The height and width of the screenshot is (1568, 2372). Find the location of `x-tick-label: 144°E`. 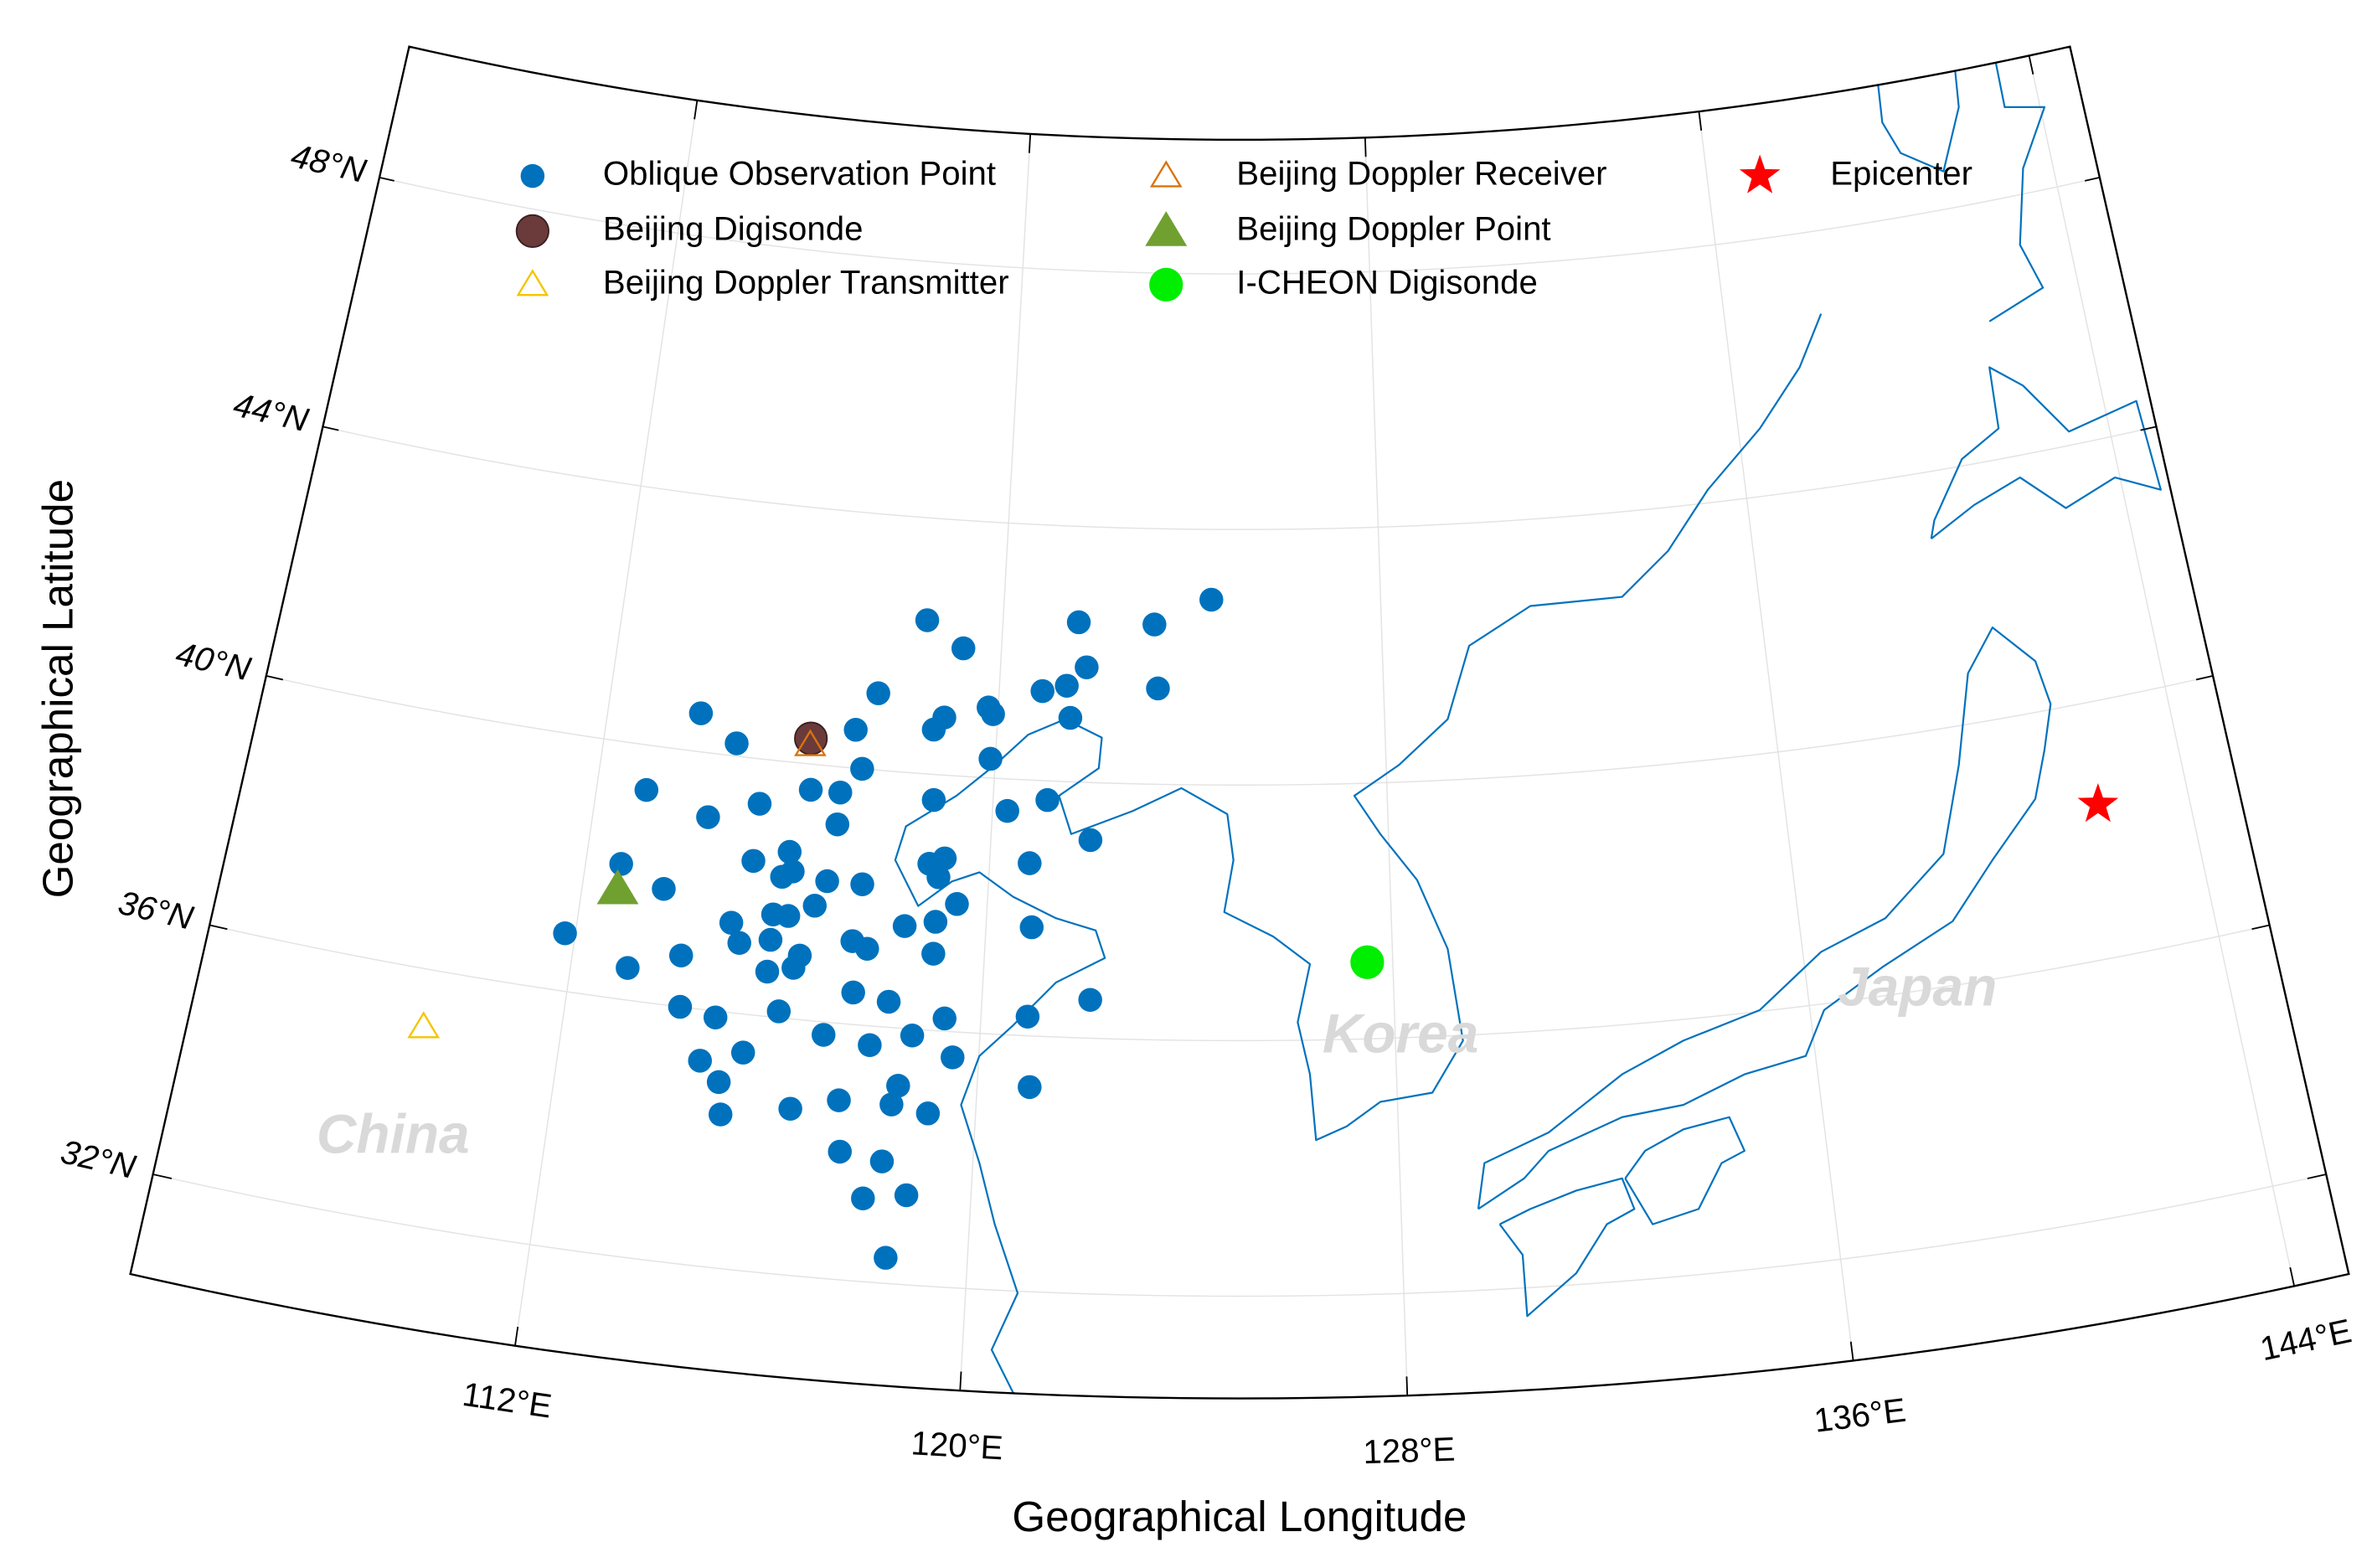

x-tick-label: 144°E is located at coordinates (2305, 1340).